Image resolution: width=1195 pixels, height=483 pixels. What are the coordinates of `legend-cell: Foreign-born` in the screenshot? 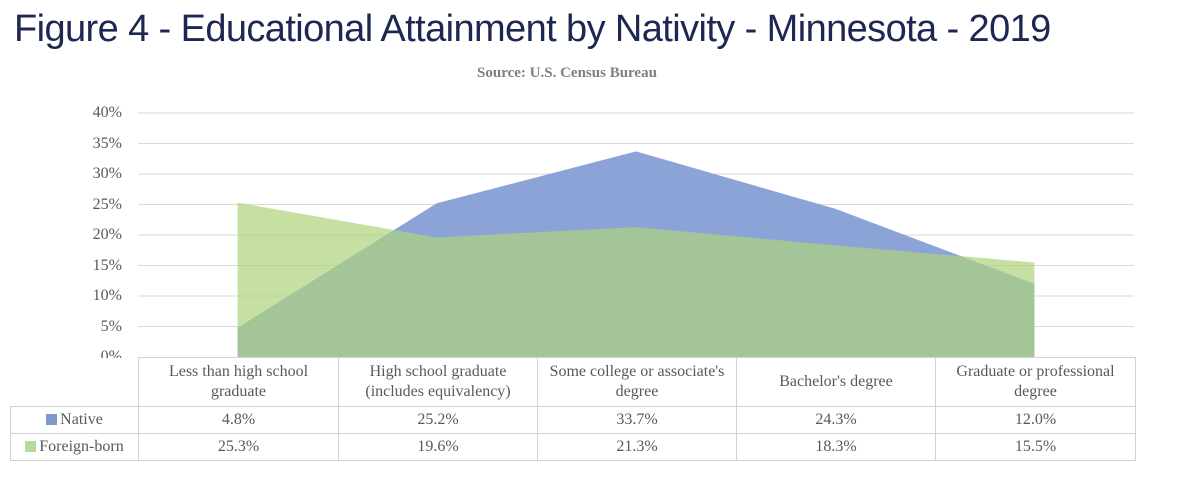 It's located at (74, 447).